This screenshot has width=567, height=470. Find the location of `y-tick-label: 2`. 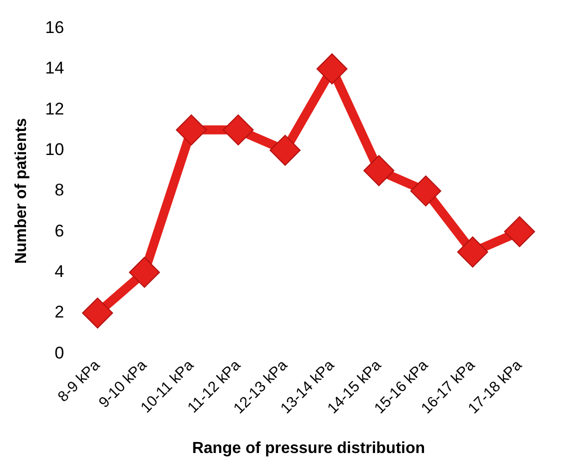

y-tick-label: 2 is located at coordinates (59, 312).